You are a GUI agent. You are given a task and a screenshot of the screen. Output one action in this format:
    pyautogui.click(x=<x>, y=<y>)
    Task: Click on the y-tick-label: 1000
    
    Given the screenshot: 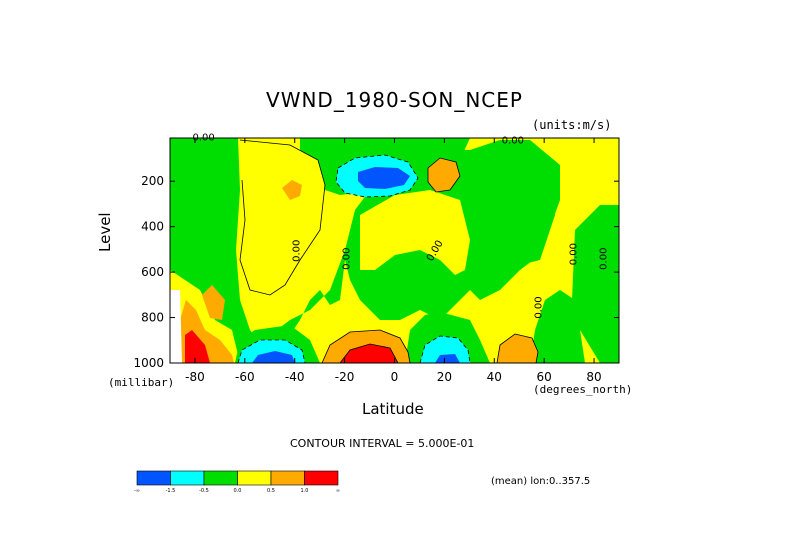 What is the action you would take?
    pyautogui.click(x=148, y=363)
    